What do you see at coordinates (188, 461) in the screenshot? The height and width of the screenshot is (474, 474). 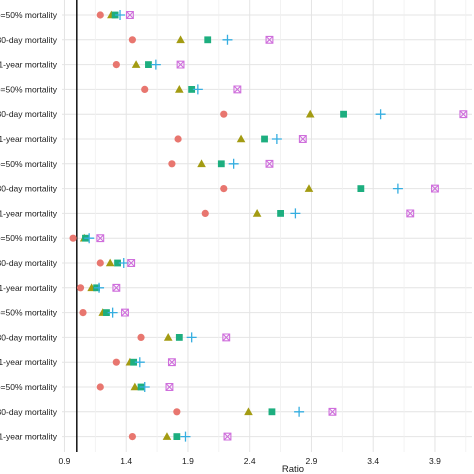 I see `x-tick-label: 1.9` at bounding box center [188, 461].